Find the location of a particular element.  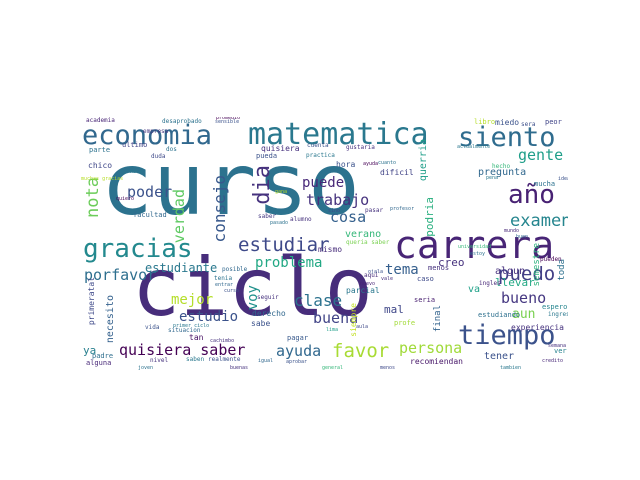

word-problema: problema is located at coordinates (289, 263).